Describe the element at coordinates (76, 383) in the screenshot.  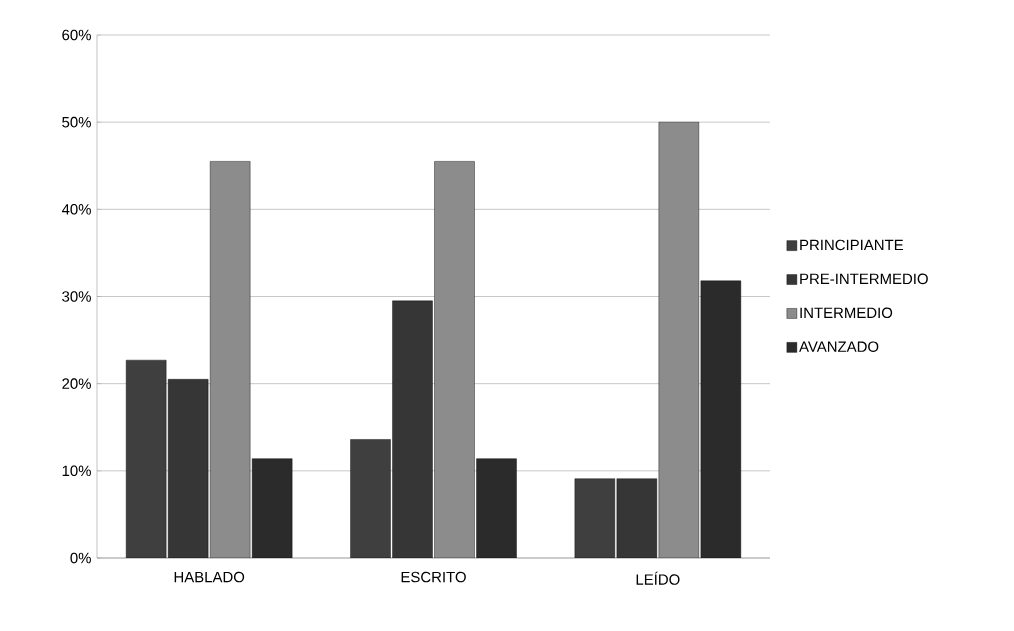
I see `y-tick-label: 20%` at that location.